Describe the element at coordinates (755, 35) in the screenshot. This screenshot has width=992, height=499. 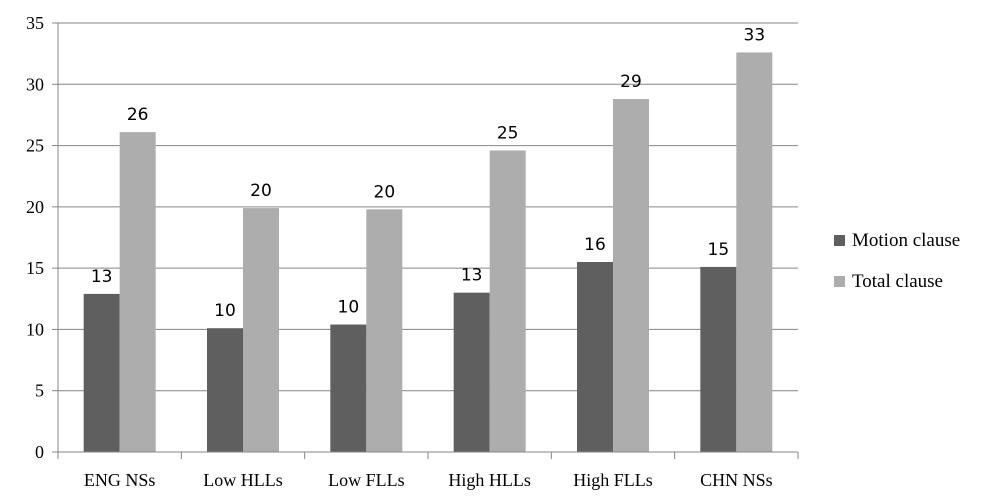
I see `data-label: 33` at that location.